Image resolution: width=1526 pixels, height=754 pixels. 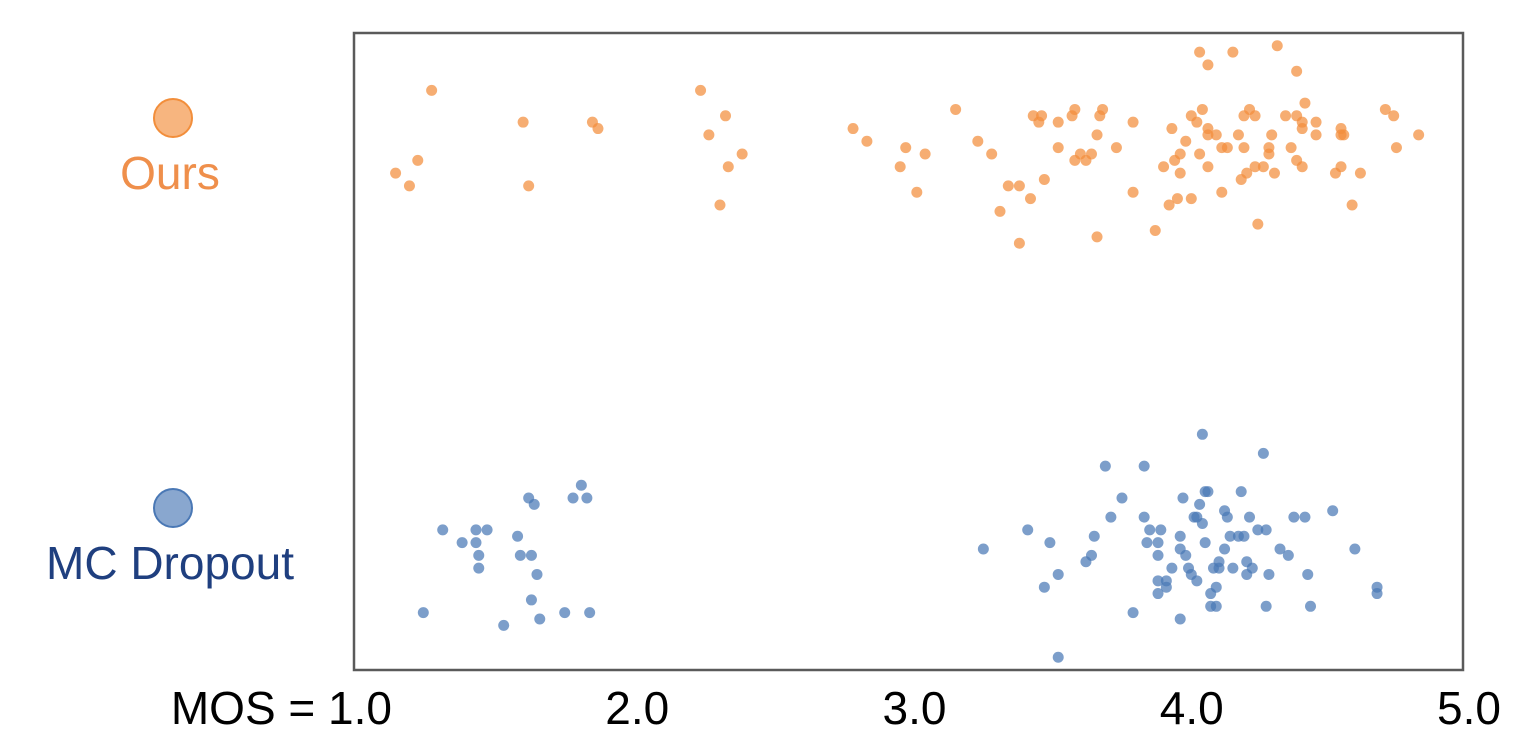 I want to click on legend-label: Ours, so click(x=170, y=173).